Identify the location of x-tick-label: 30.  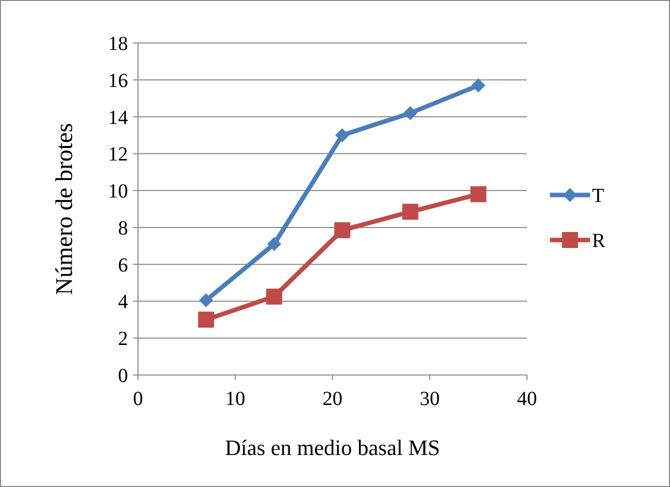
(430, 399).